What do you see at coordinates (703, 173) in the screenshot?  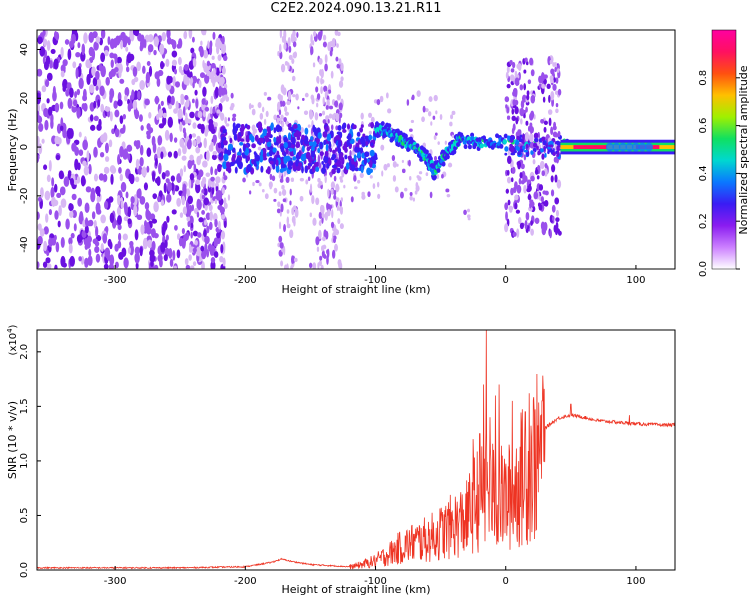 I see `colorbar-tick-label: 0.4` at bounding box center [703, 173].